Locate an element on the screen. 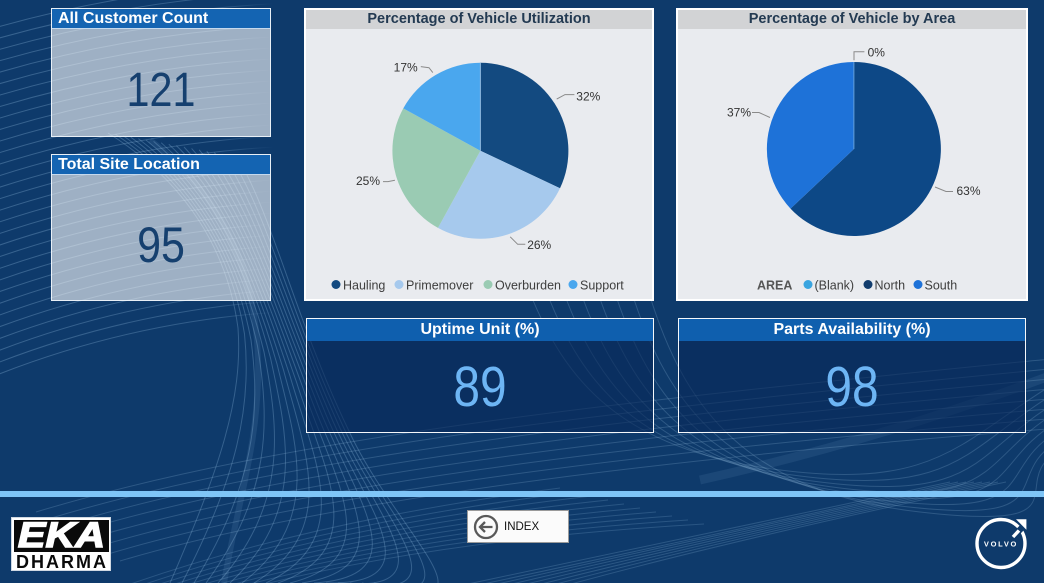 This screenshot has height=583, width=1044. svg-text: (Blank) is located at coordinates (835, 286).